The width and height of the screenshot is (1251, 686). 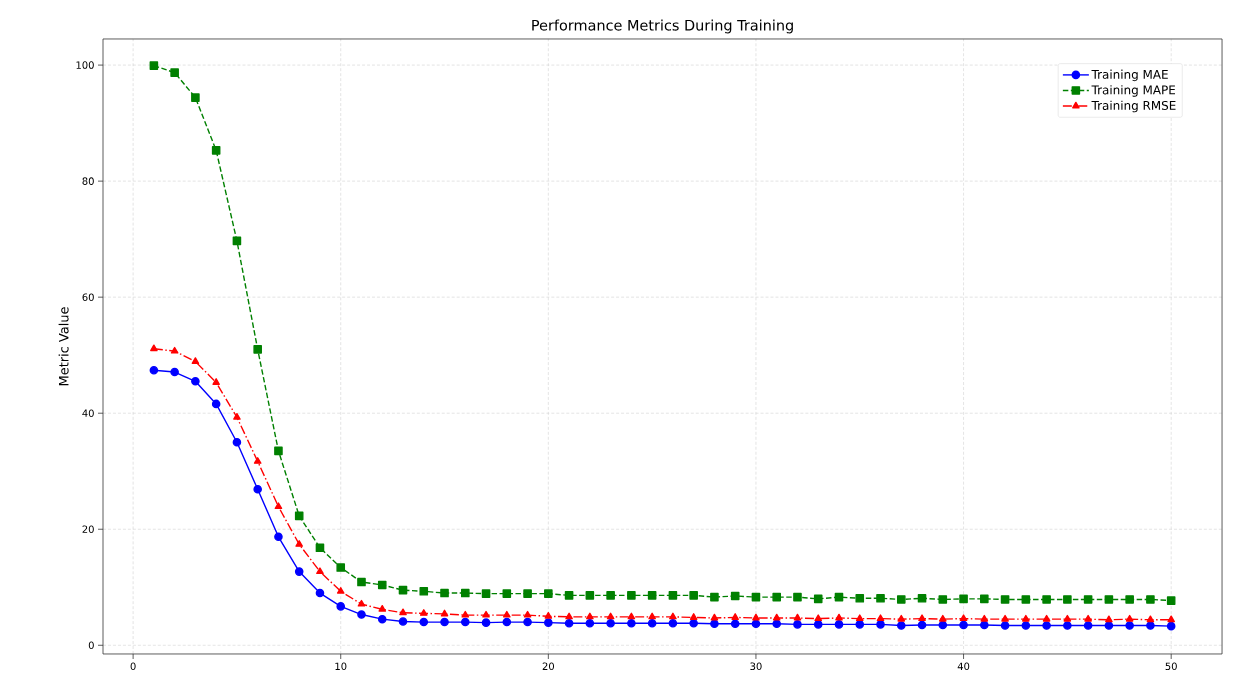 I want to click on x-tick-label: 20, so click(x=548, y=666).